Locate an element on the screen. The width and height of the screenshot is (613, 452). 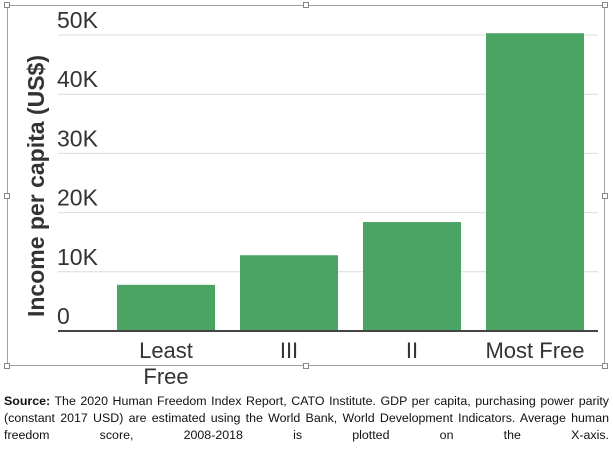
bar-least-free is located at coordinates (166, 307).